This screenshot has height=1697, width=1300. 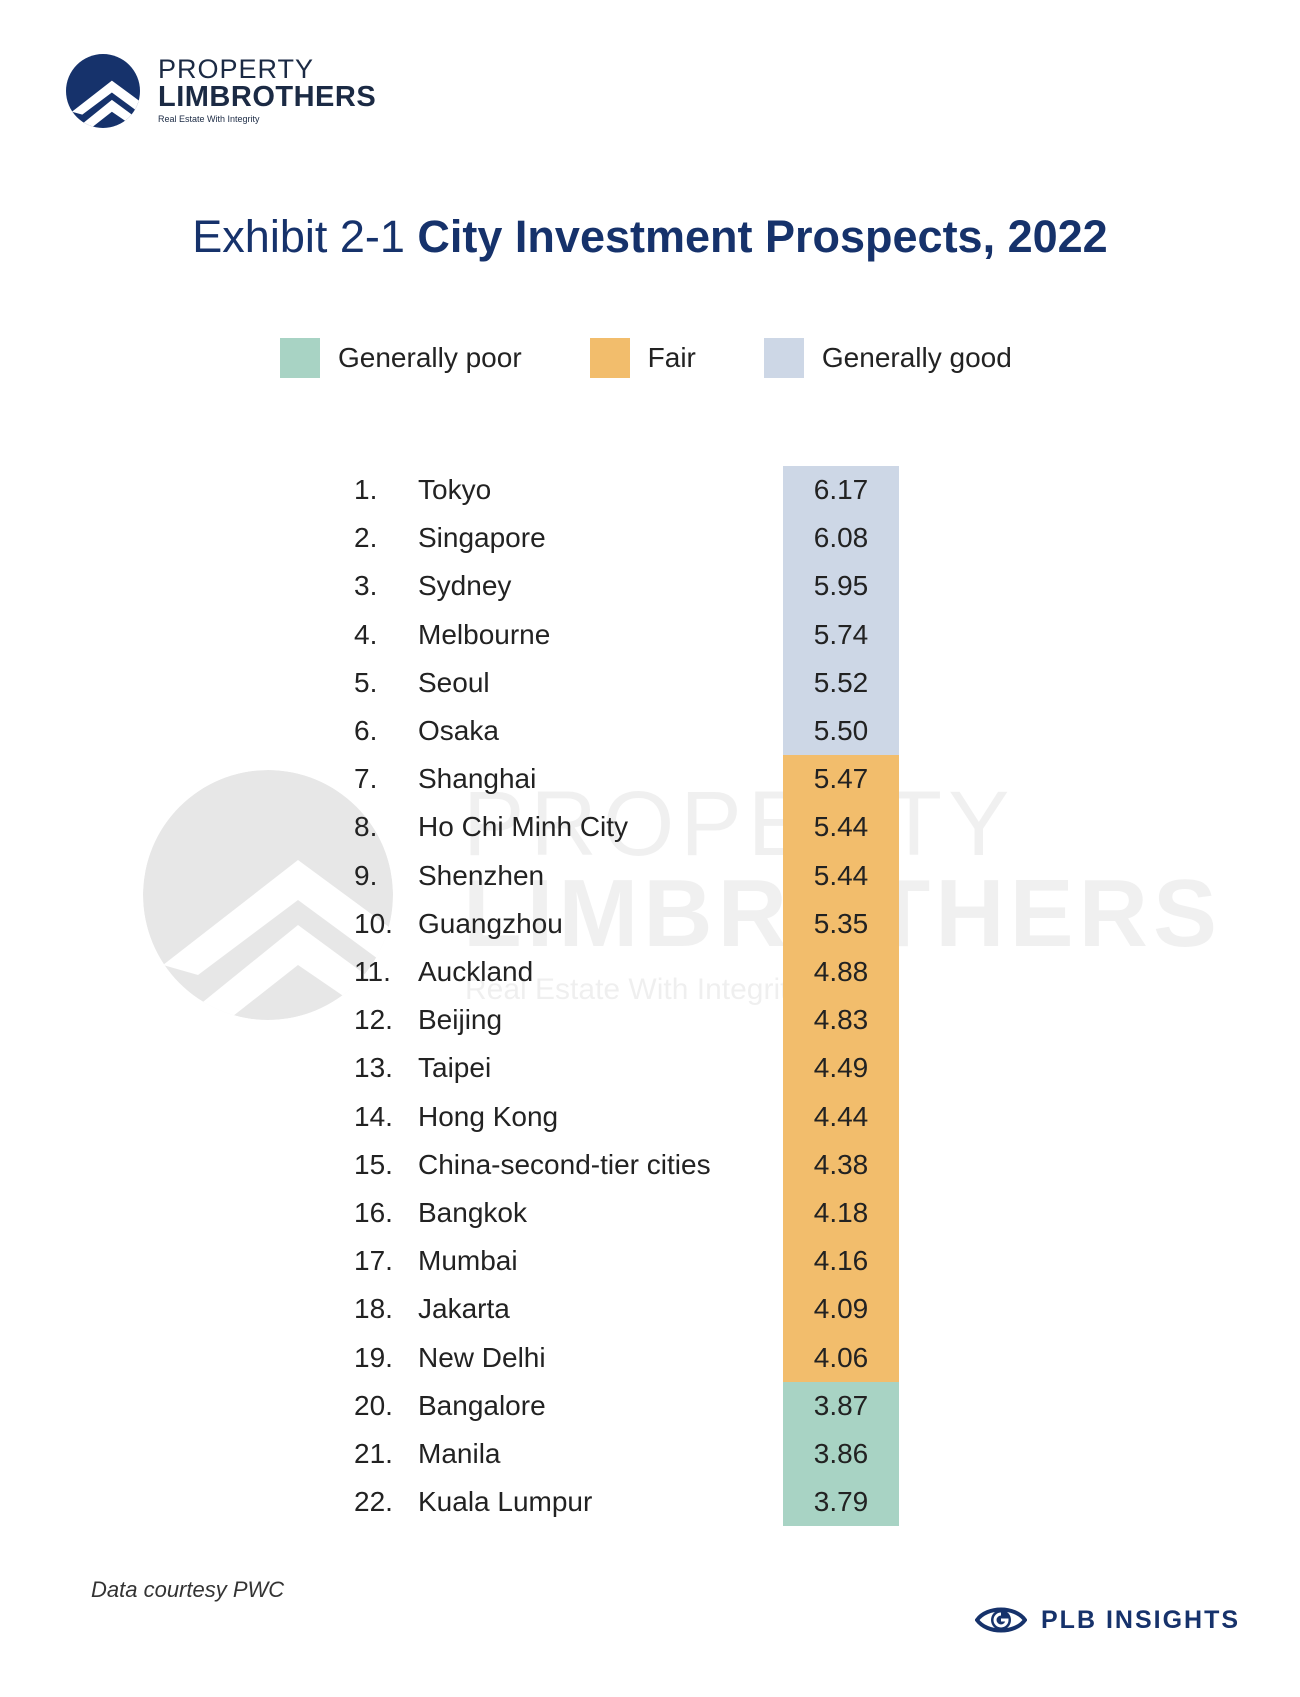 I want to click on city-label: New Delhi, so click(x=482, y=1357).